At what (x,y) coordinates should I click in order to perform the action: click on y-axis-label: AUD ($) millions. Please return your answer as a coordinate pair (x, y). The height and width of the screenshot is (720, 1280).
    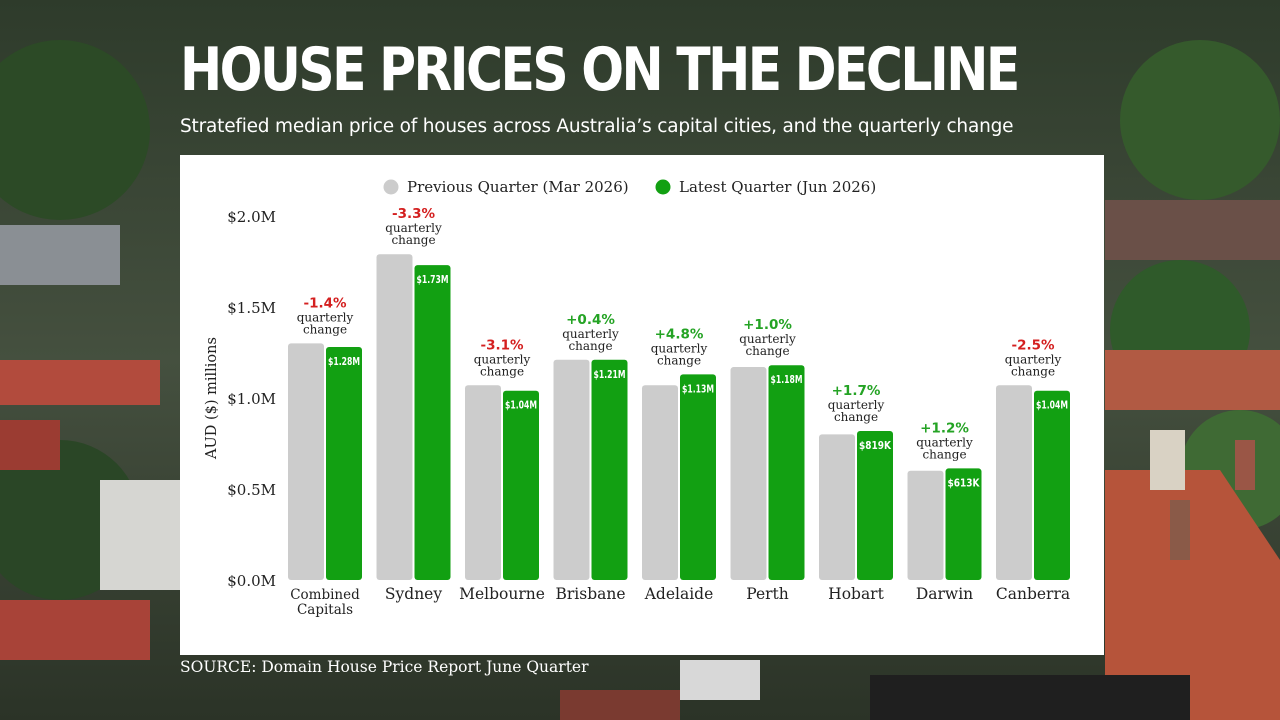
    Looking at the image, I should click on (212, 398).